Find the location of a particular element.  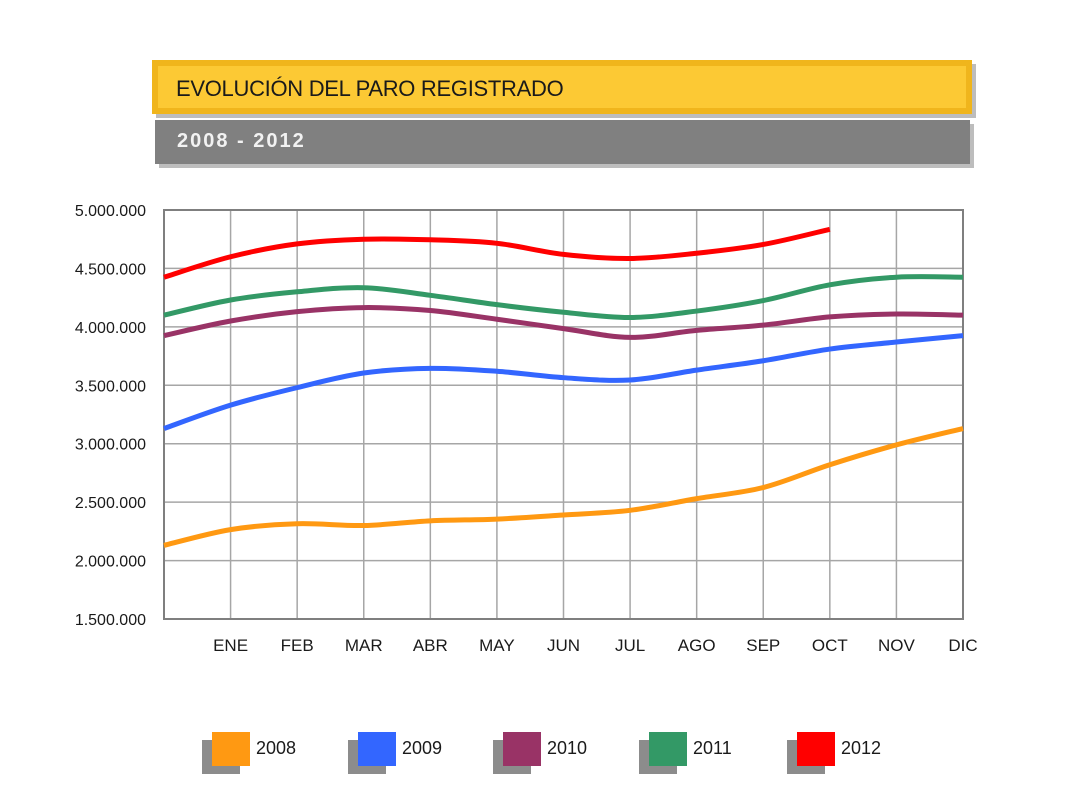

x-tick-label: SEP is located at coordinates (763, 645).